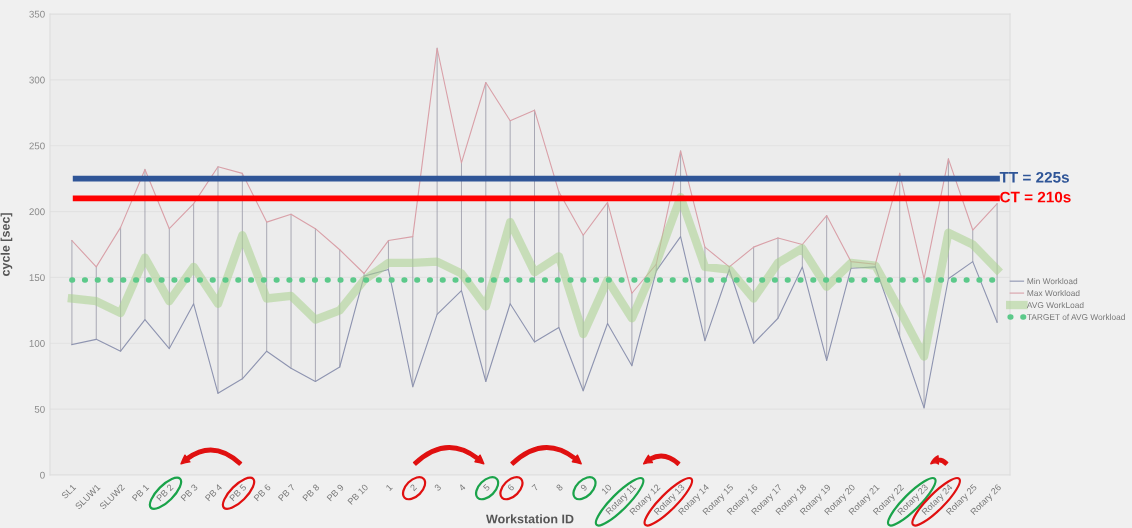  Describe the element at coordinates (1055, 305) in the screenshot. I see `legend-label: AVG WorkLoad` at that location.